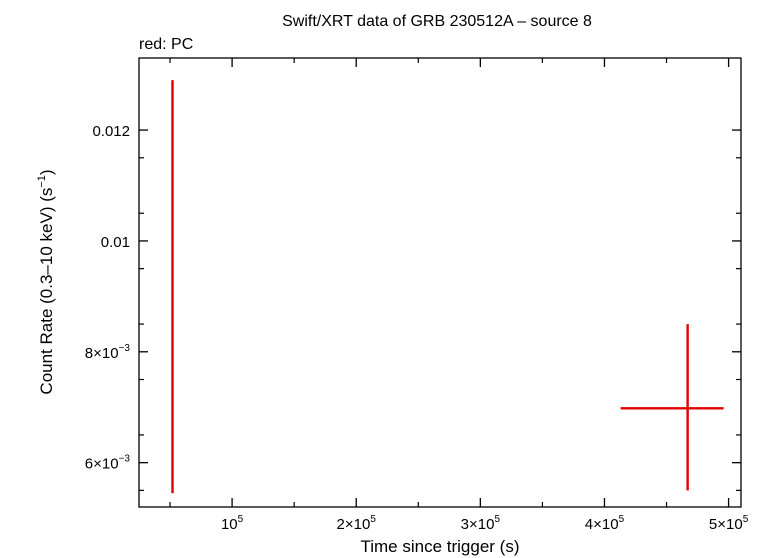  I want to click on x-tick-label: 105, so click(232, 523).